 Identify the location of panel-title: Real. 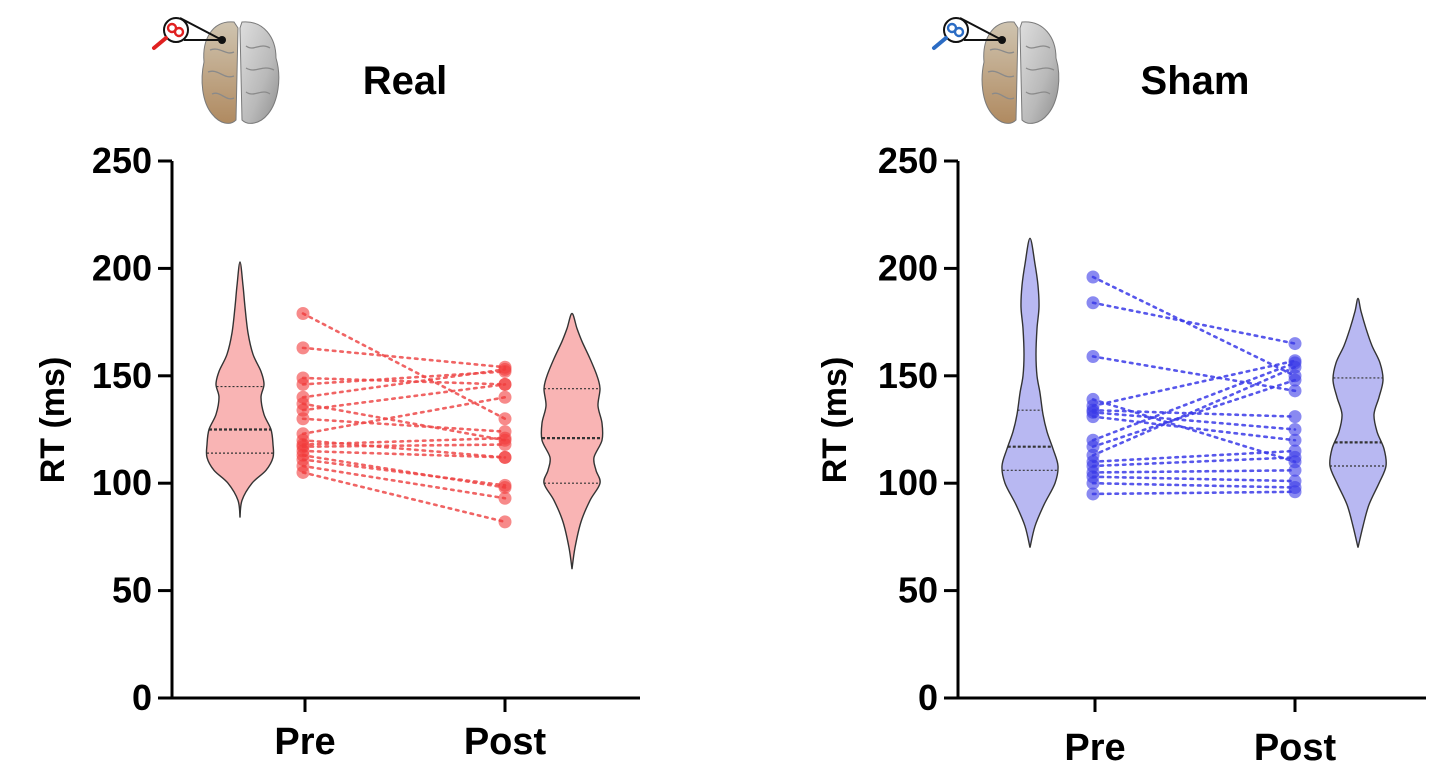
(405, 81).